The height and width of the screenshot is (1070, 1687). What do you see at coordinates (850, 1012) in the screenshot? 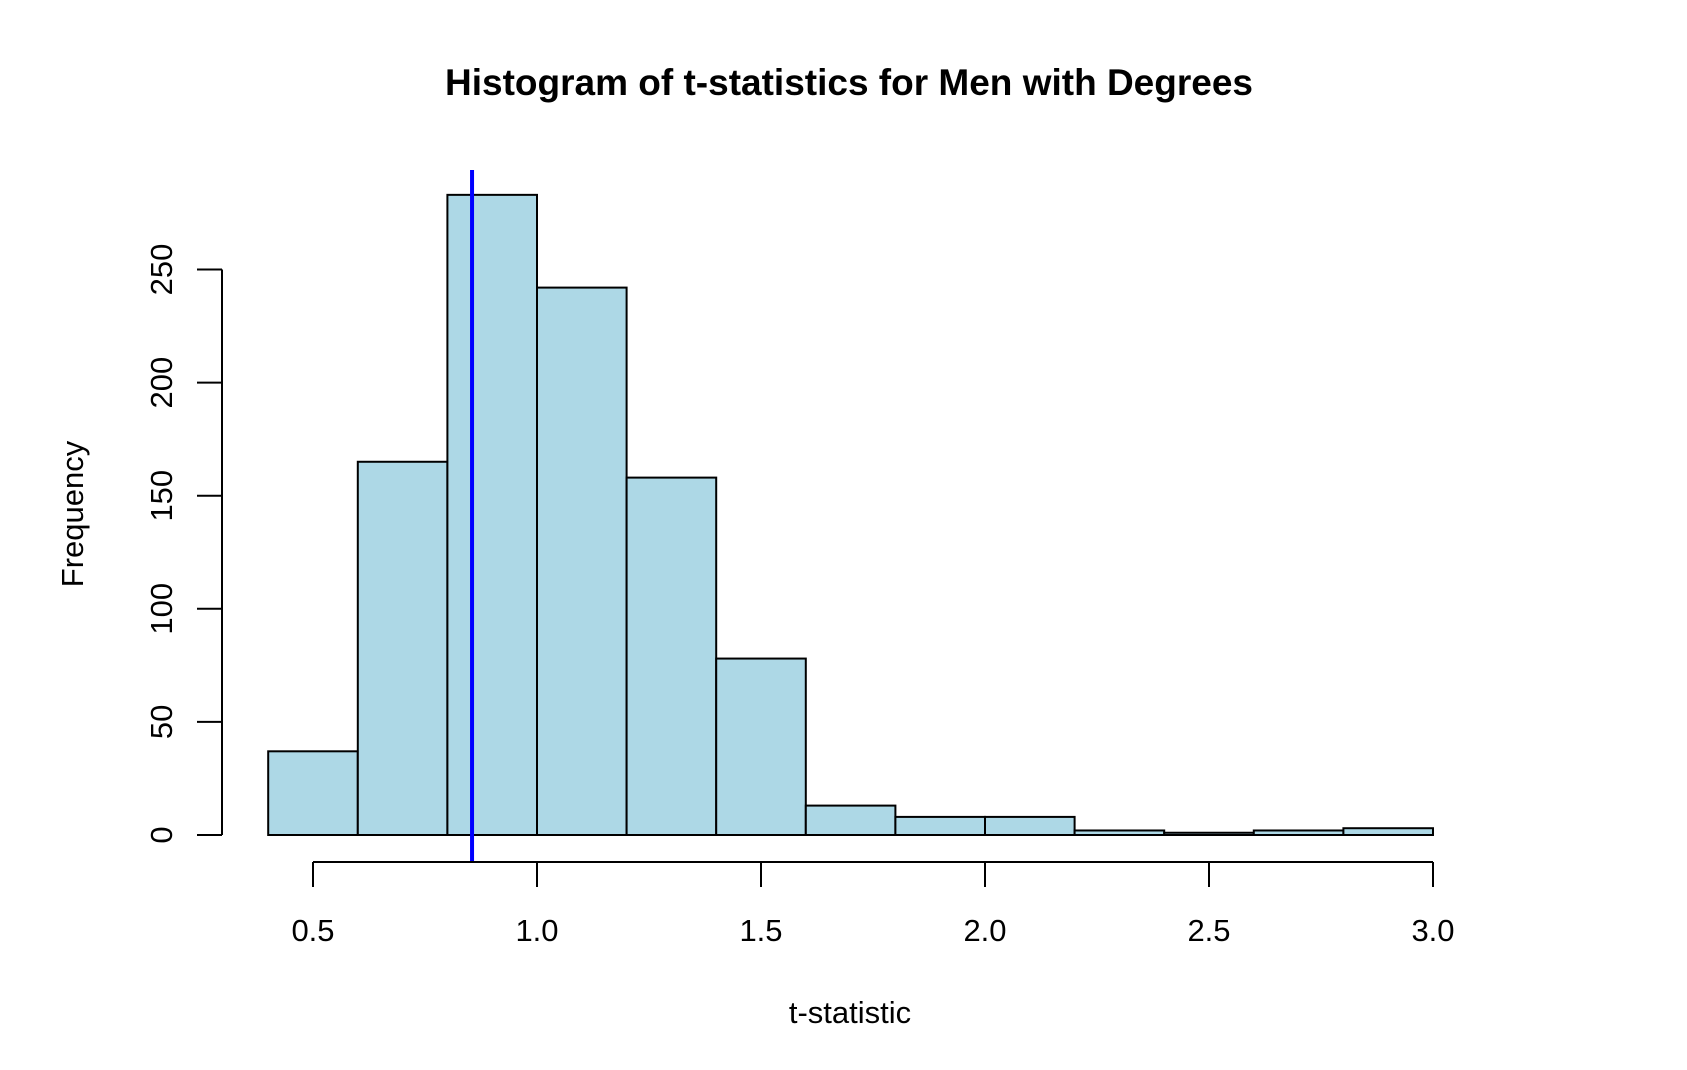
I see `x-axis-label: t-statistic` at bounding box center [850, 1012].